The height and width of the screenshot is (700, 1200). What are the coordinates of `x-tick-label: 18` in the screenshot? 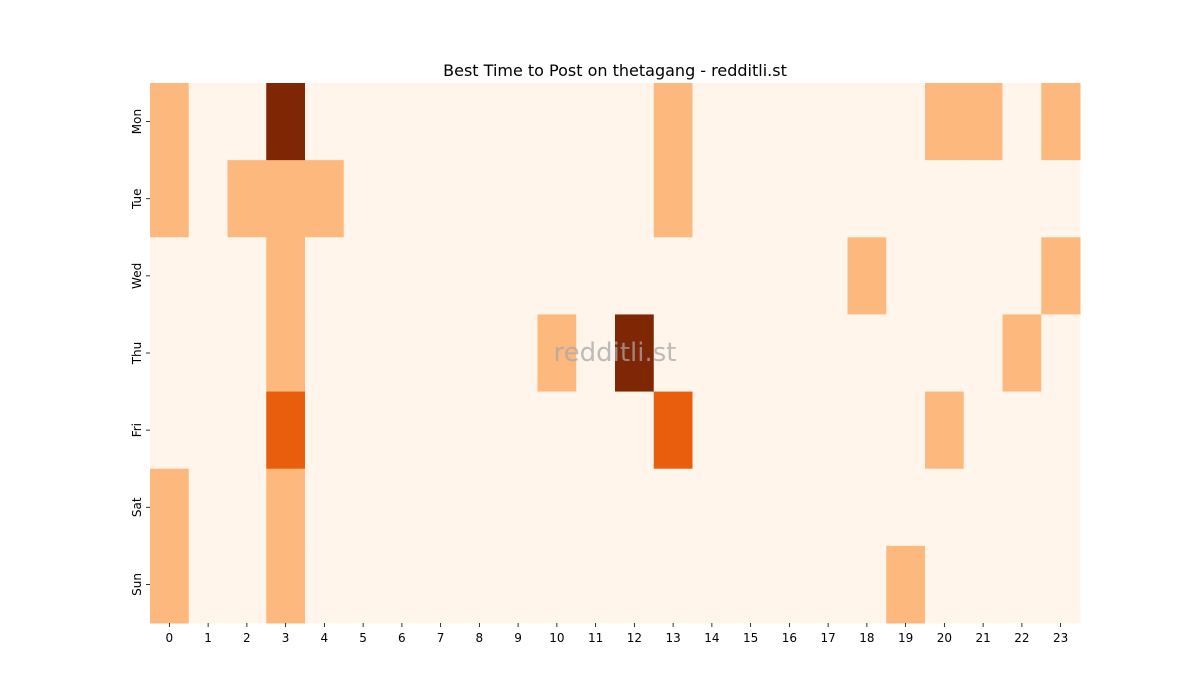 It's located at (866, 638).